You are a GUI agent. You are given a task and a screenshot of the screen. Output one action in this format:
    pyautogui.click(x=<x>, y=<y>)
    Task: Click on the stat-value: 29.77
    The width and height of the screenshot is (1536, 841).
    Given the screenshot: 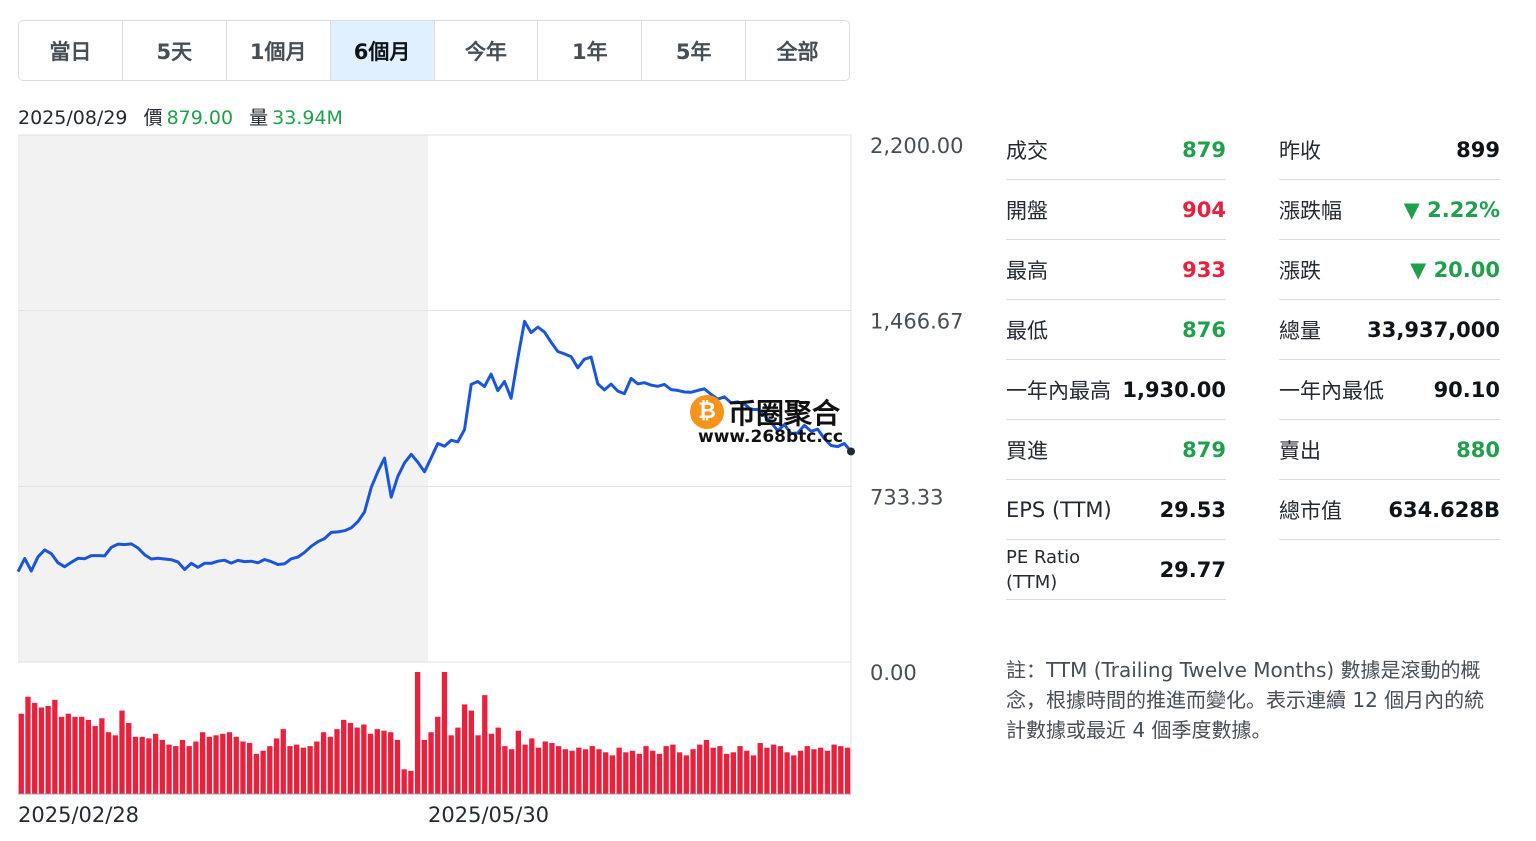 What is the action you would take?
    pyautogui.click(x=1192, y=570)
    